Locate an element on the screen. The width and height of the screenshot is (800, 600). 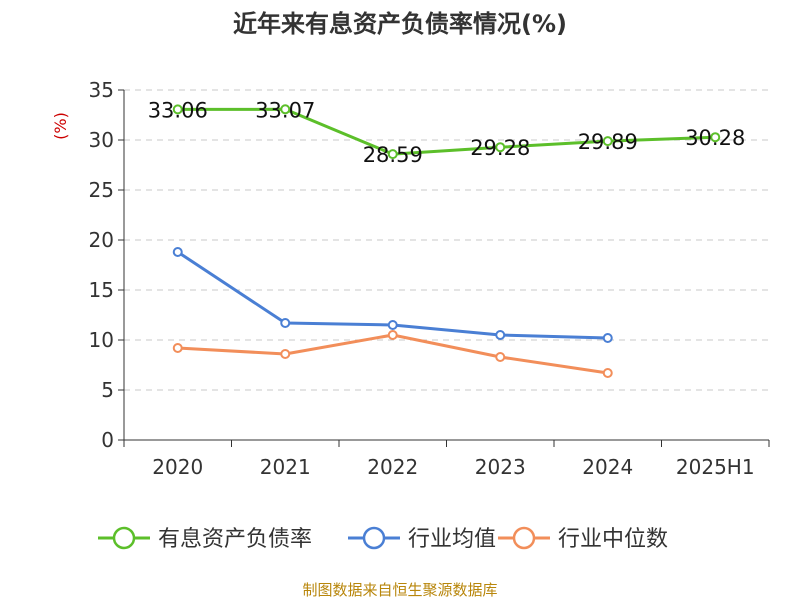
x-tick-label: 2023 is located at coordinates (500, 467).